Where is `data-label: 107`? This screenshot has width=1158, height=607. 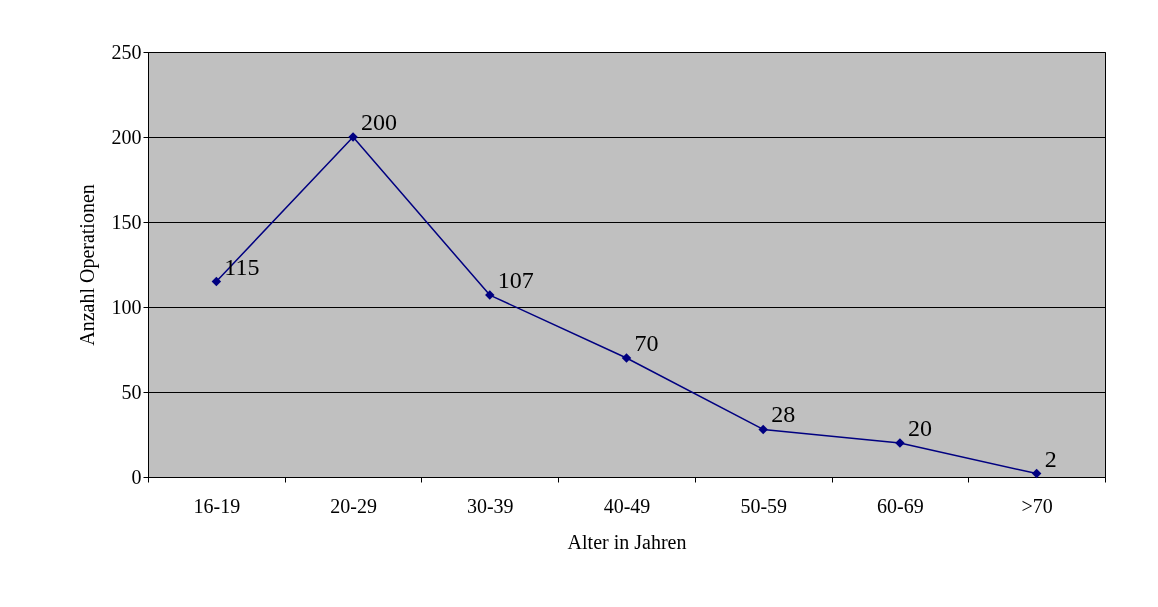 data-label: 107 is located at coordinates (515, 280).